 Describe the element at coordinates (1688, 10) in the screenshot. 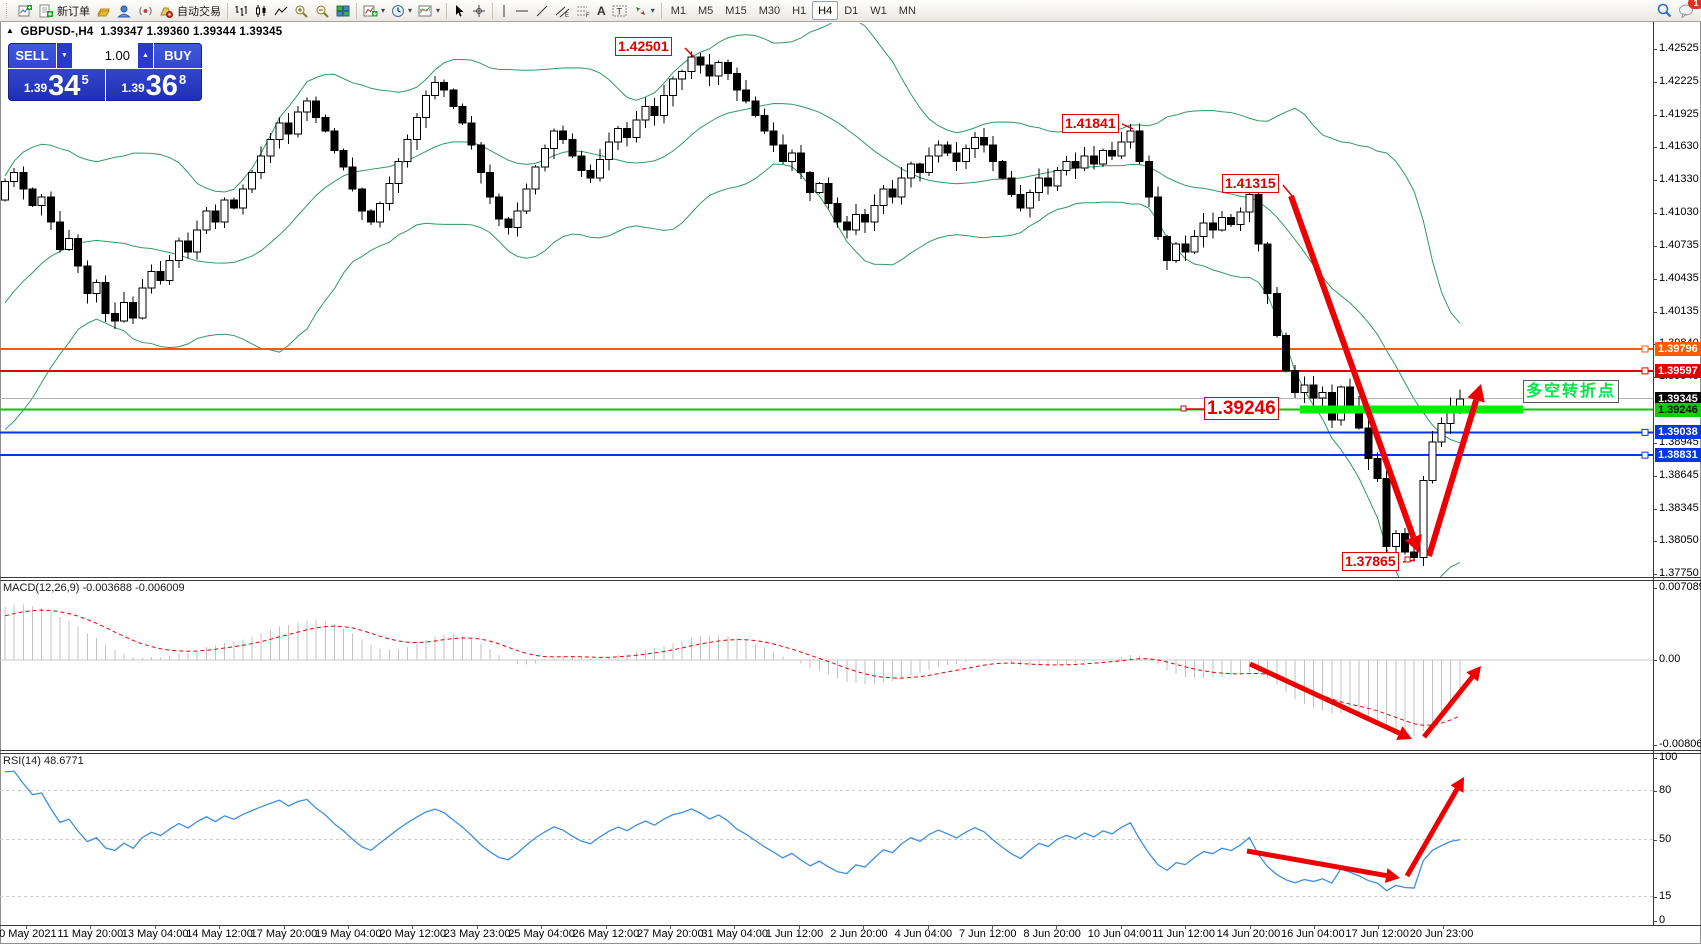

I see `chat-button: 1` at that location.